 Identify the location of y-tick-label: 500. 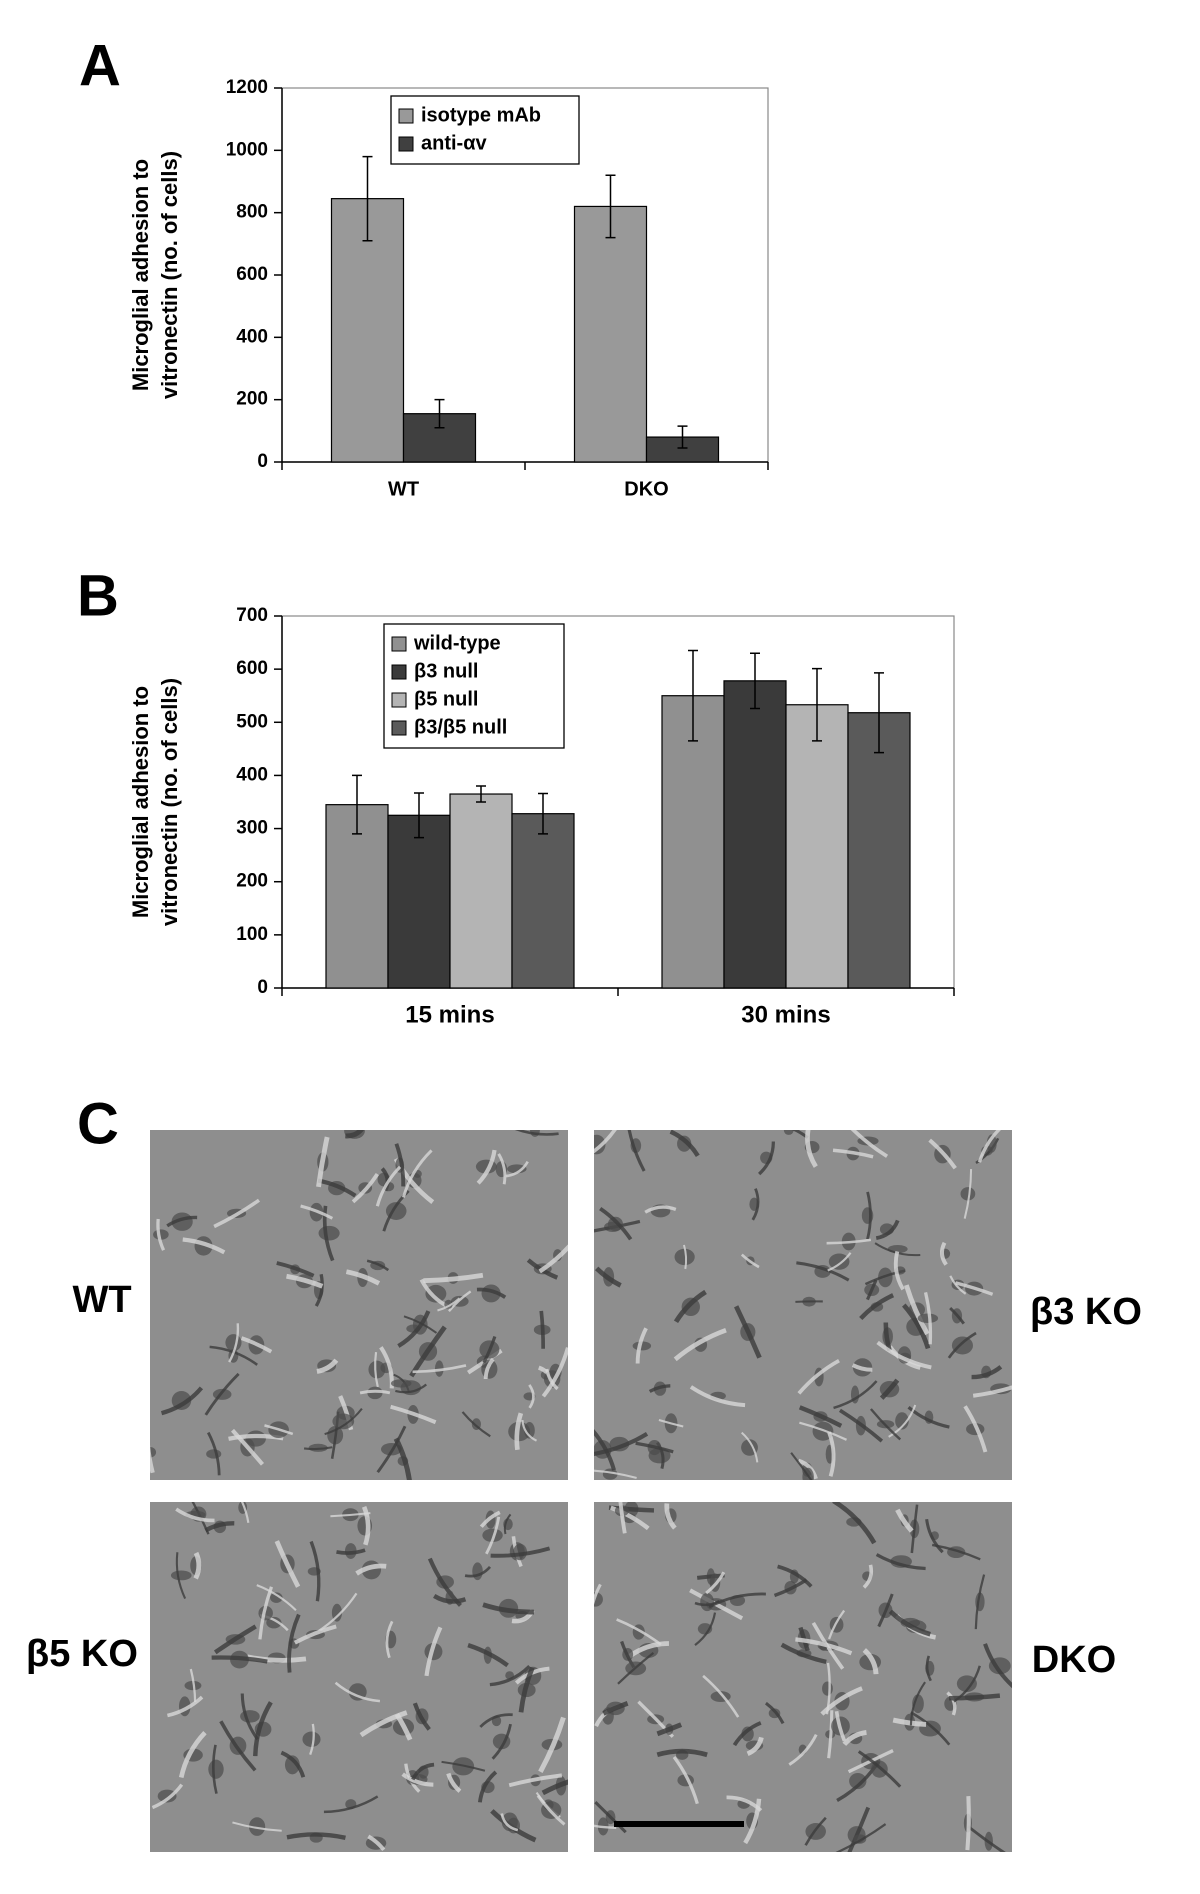
(252, 721).